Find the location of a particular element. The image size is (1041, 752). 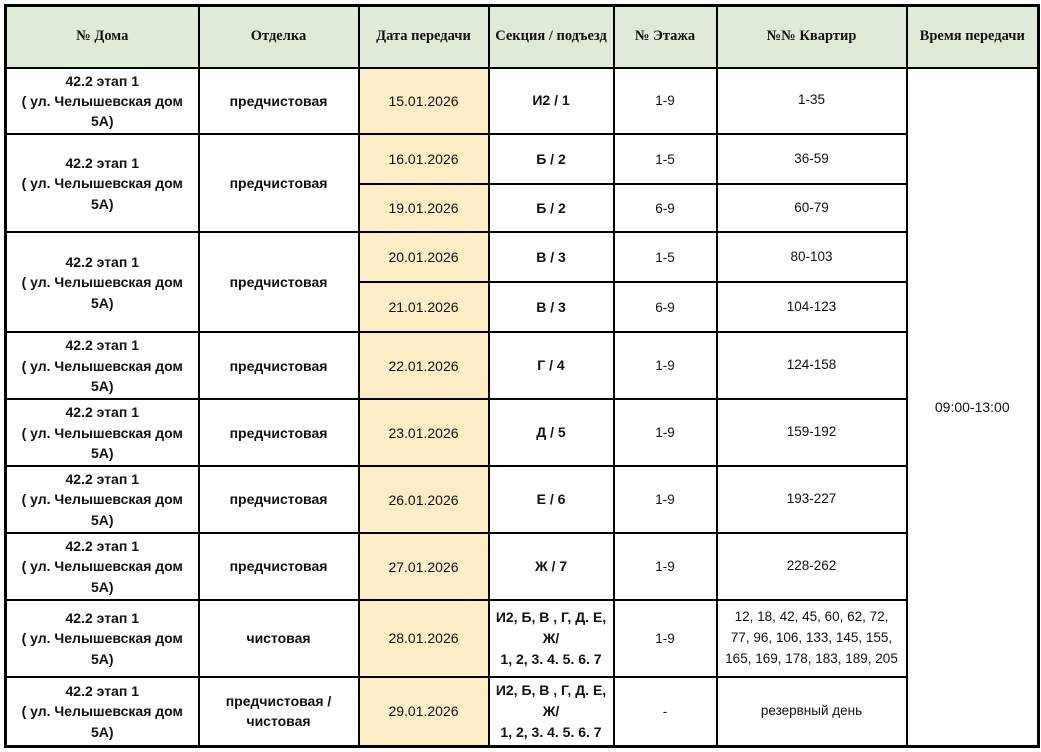

finish-cell: чистовая is located at coordinates (278, 638).